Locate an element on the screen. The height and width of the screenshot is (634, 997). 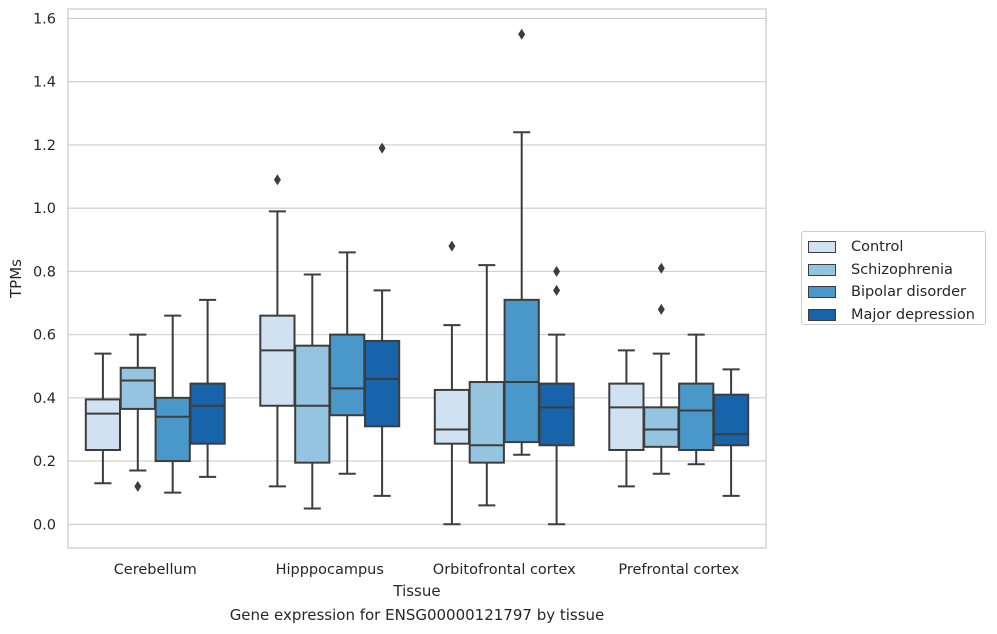
legend-item: Major depression is located at coordinates (896, 315).